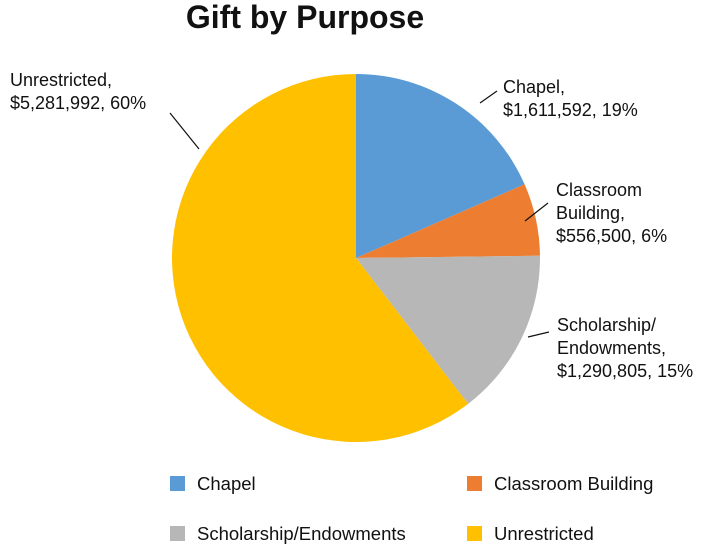  Describe the element at coordinates (177, 483) in the screenshot. I see `legend-swatch-chapel` at that location.